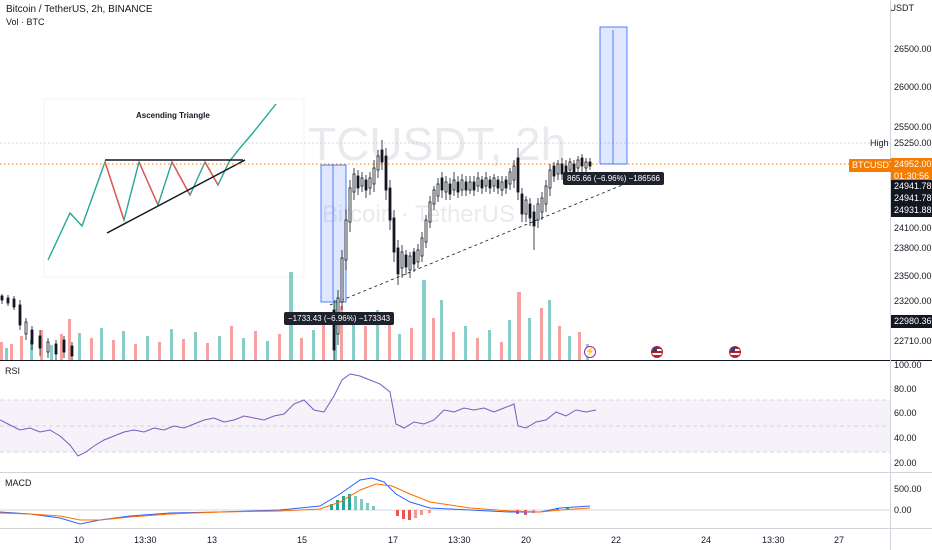 Image resolution: width=932 pixels, height=550 pixels. I want to click on price-tick: 24100.00, so click(913, 228).